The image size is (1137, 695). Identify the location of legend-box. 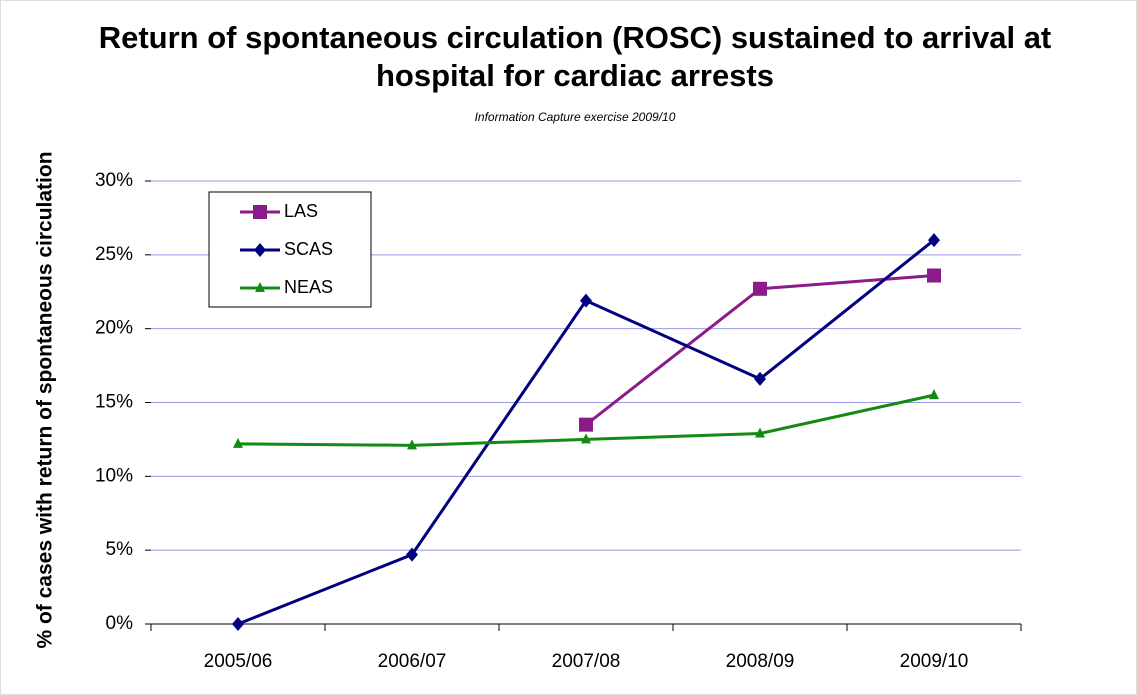
(290, 249).